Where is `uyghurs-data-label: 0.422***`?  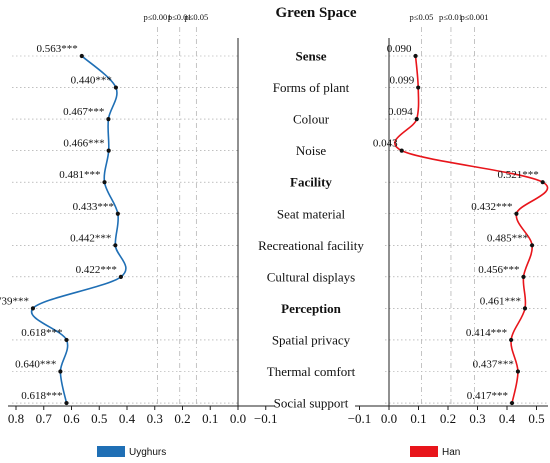 uyghurs-data-label: 0.422*** is located at coordinates (96, 270).